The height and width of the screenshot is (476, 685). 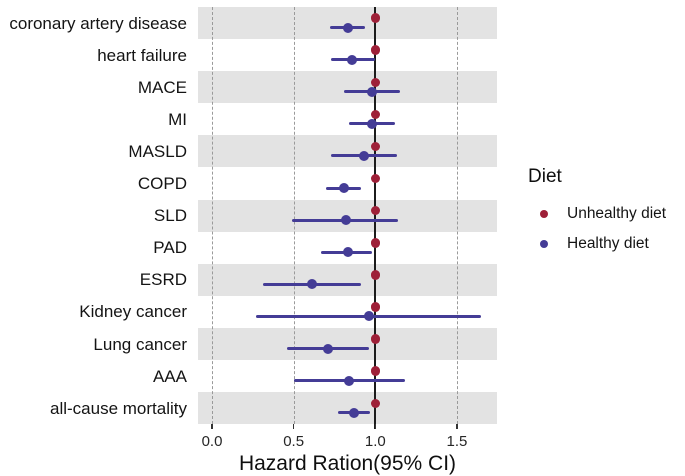 I want to click on x-tick-label: 0.5, so click(x=294, y=442).